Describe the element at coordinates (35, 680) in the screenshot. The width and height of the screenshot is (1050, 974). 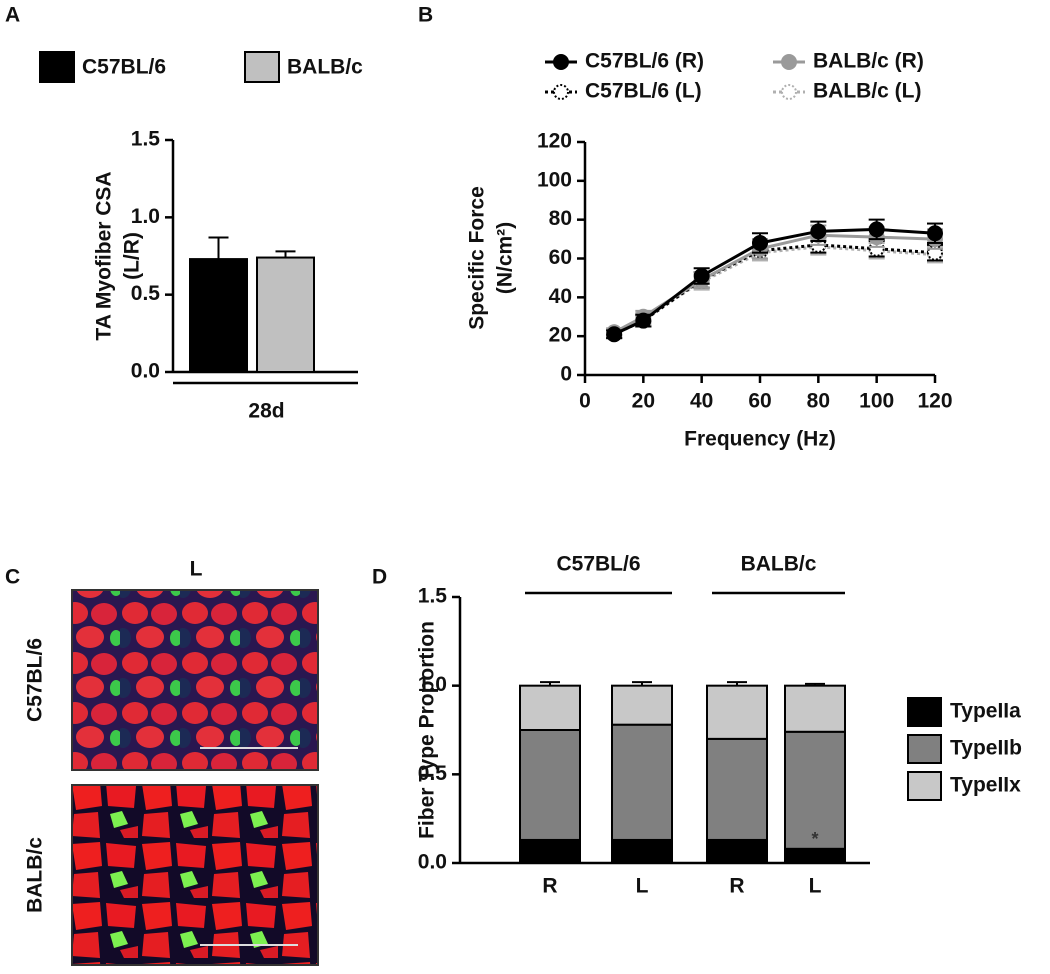
I see `row-label: C57BL/6` at that location.